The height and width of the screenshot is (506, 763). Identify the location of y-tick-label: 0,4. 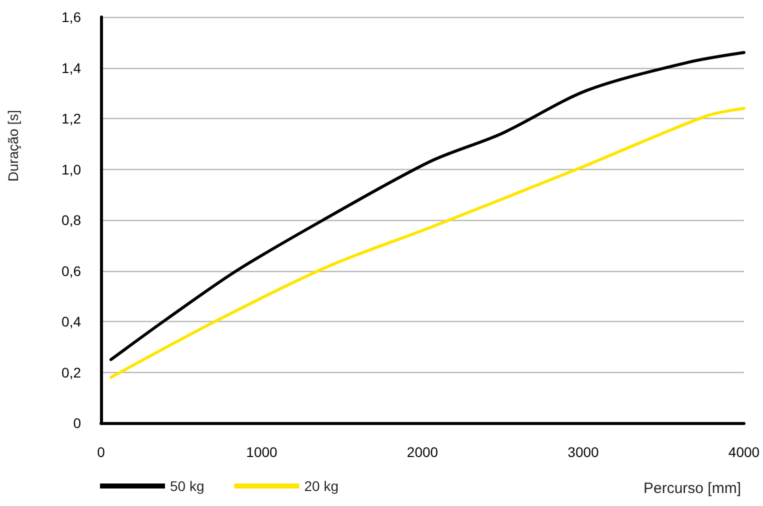
(72, 322).